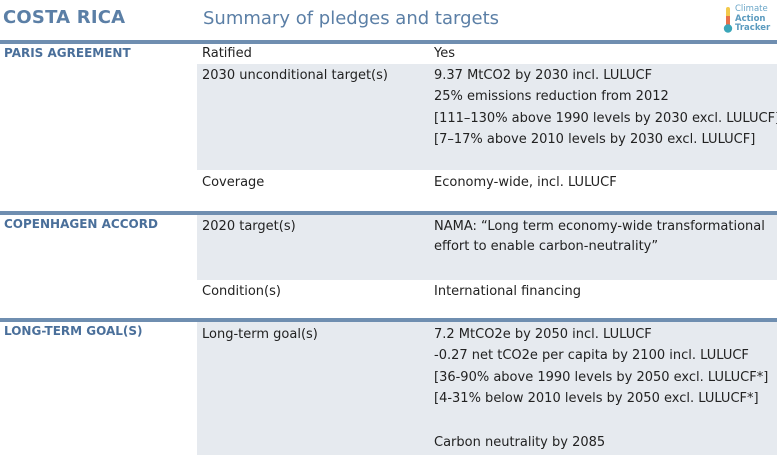  I want to click on logo-text: Climate Action Tracker, so click(753, 19).